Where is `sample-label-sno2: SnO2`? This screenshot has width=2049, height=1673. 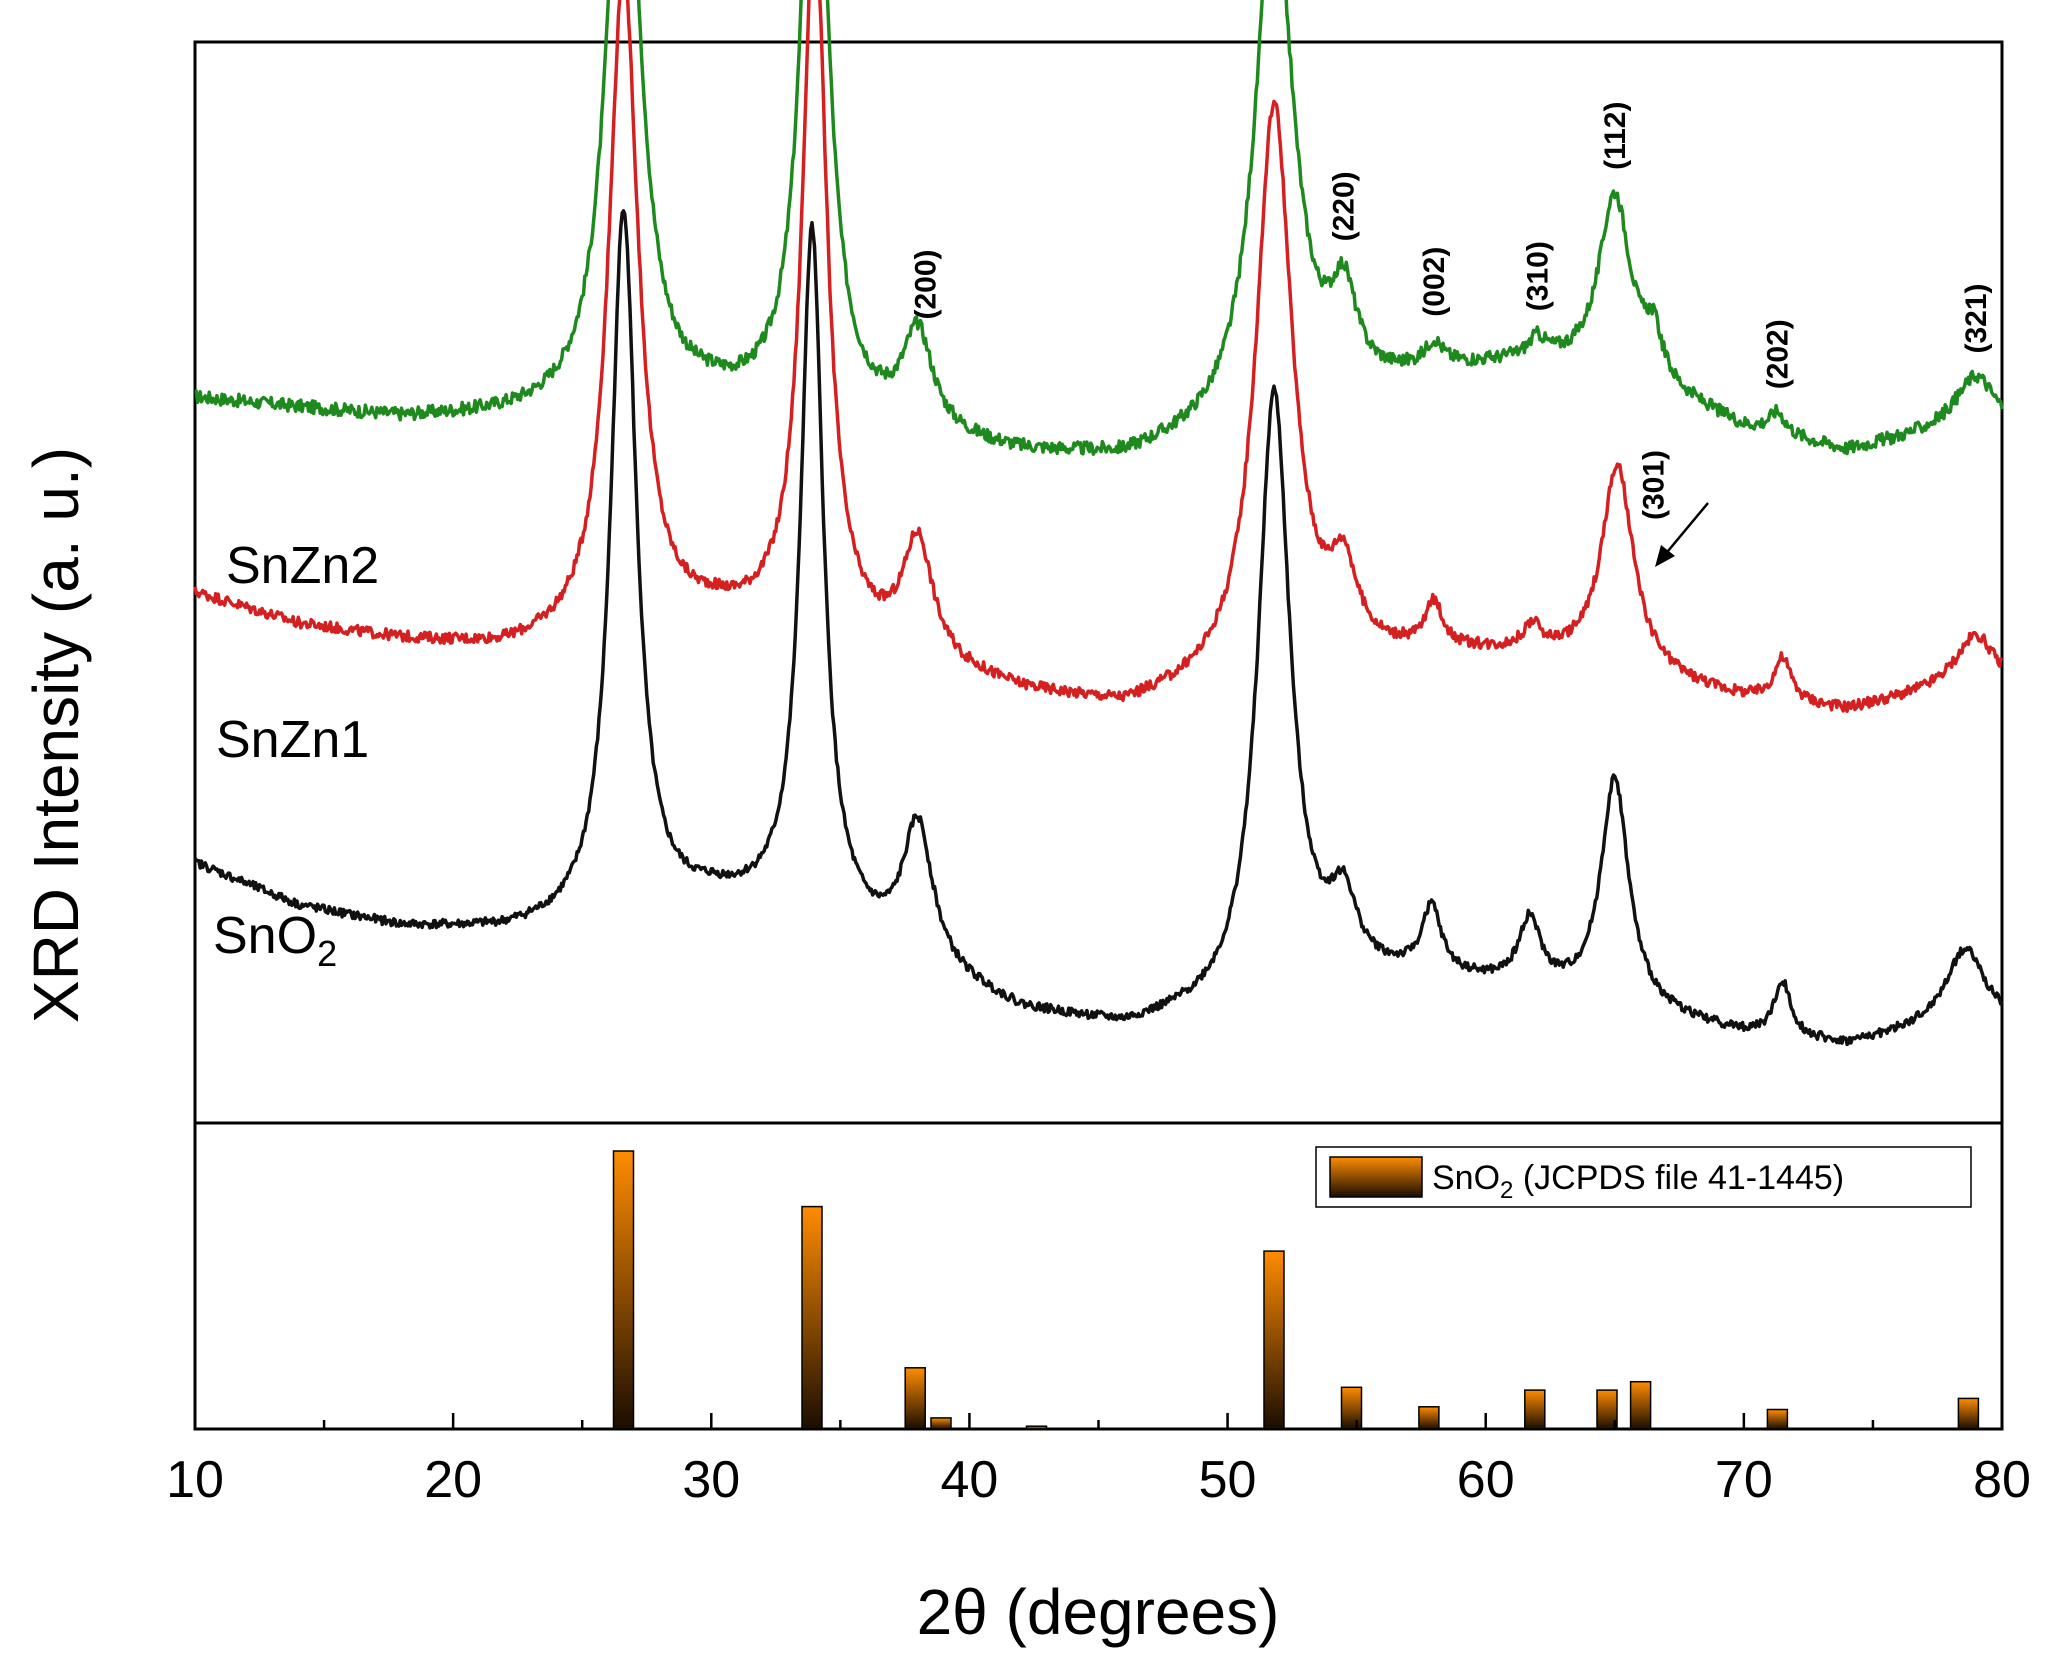
sample-label-sno2: SnO2 is located at coordinates (275, 940).